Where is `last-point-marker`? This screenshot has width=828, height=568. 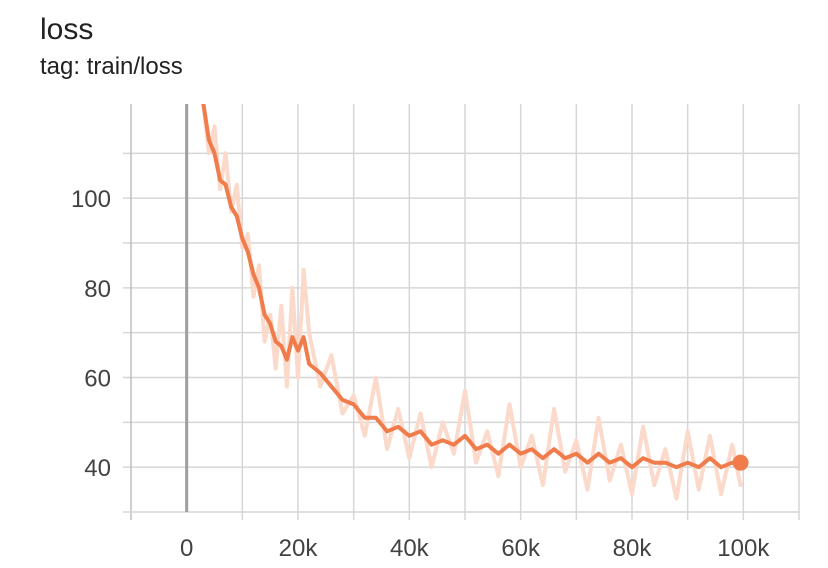 last-point-marker is located at coordinates (740, 462).